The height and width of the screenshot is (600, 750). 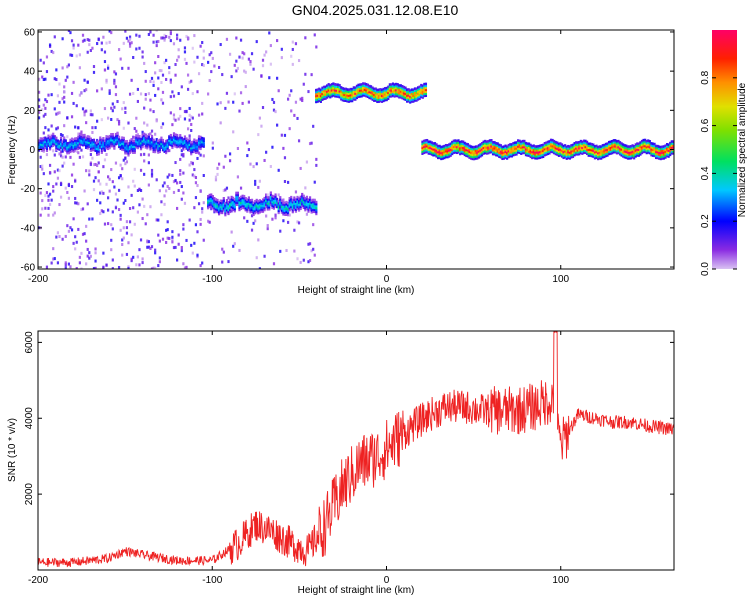 What do you see at coordinates (28, 268) in the screenshot?
I see `y-tick-label: -60` at bounding box center [28, 268].